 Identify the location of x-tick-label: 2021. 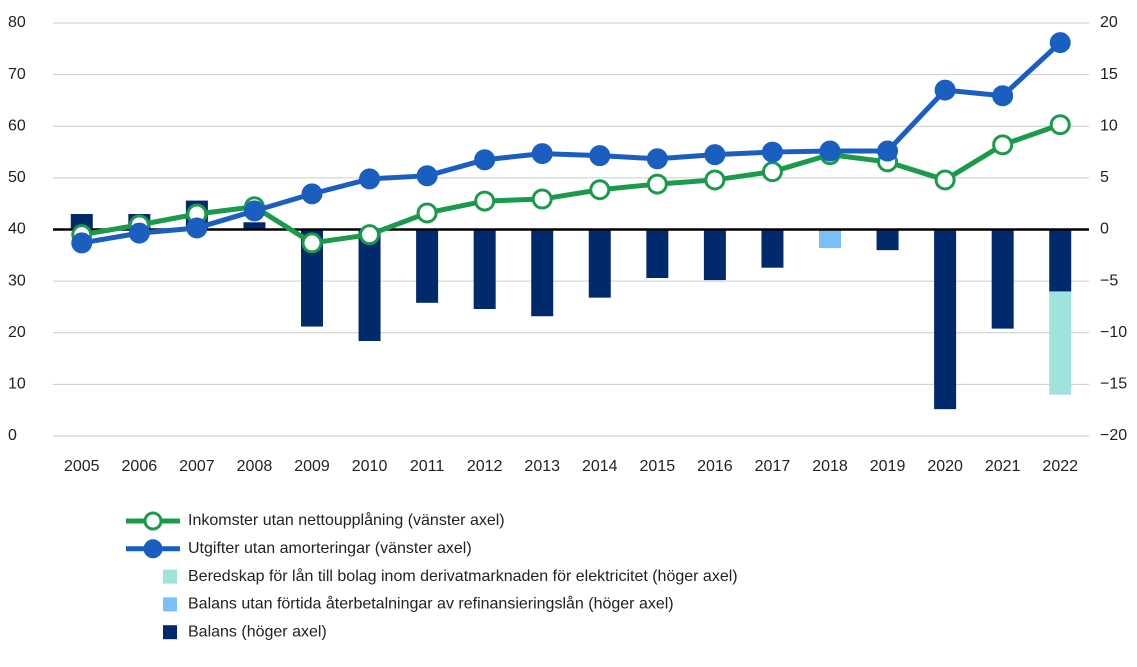
(1003, 466).